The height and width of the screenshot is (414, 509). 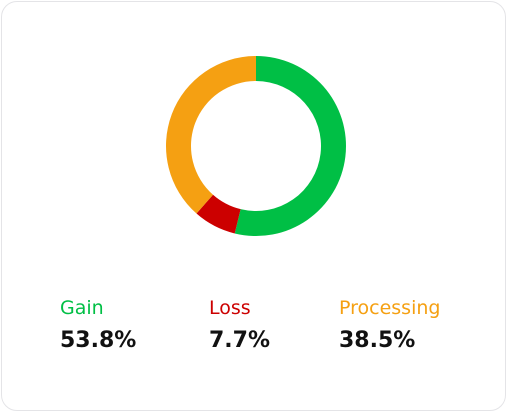 What do you see at coordinates (98, 341) in the screenshot?
I see `legend-value-gain: 53.8%` at bounding box center [98, 341].